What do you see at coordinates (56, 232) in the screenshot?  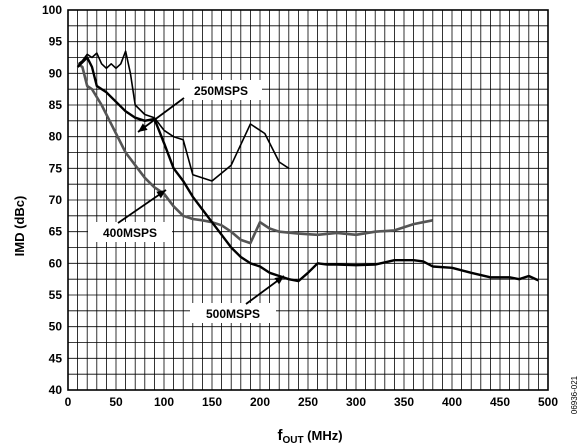 I see `y-tick-label: 65` at bounding box center [56, 232].